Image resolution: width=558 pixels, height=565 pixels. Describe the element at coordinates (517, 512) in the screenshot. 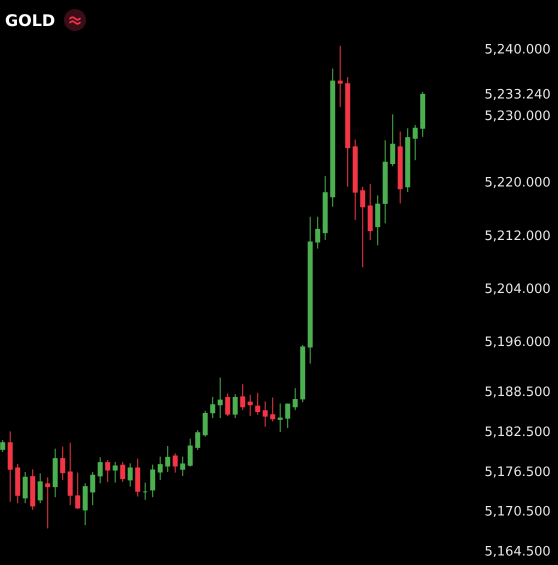

I see `y-tick-label: 5,170.500` at that location.